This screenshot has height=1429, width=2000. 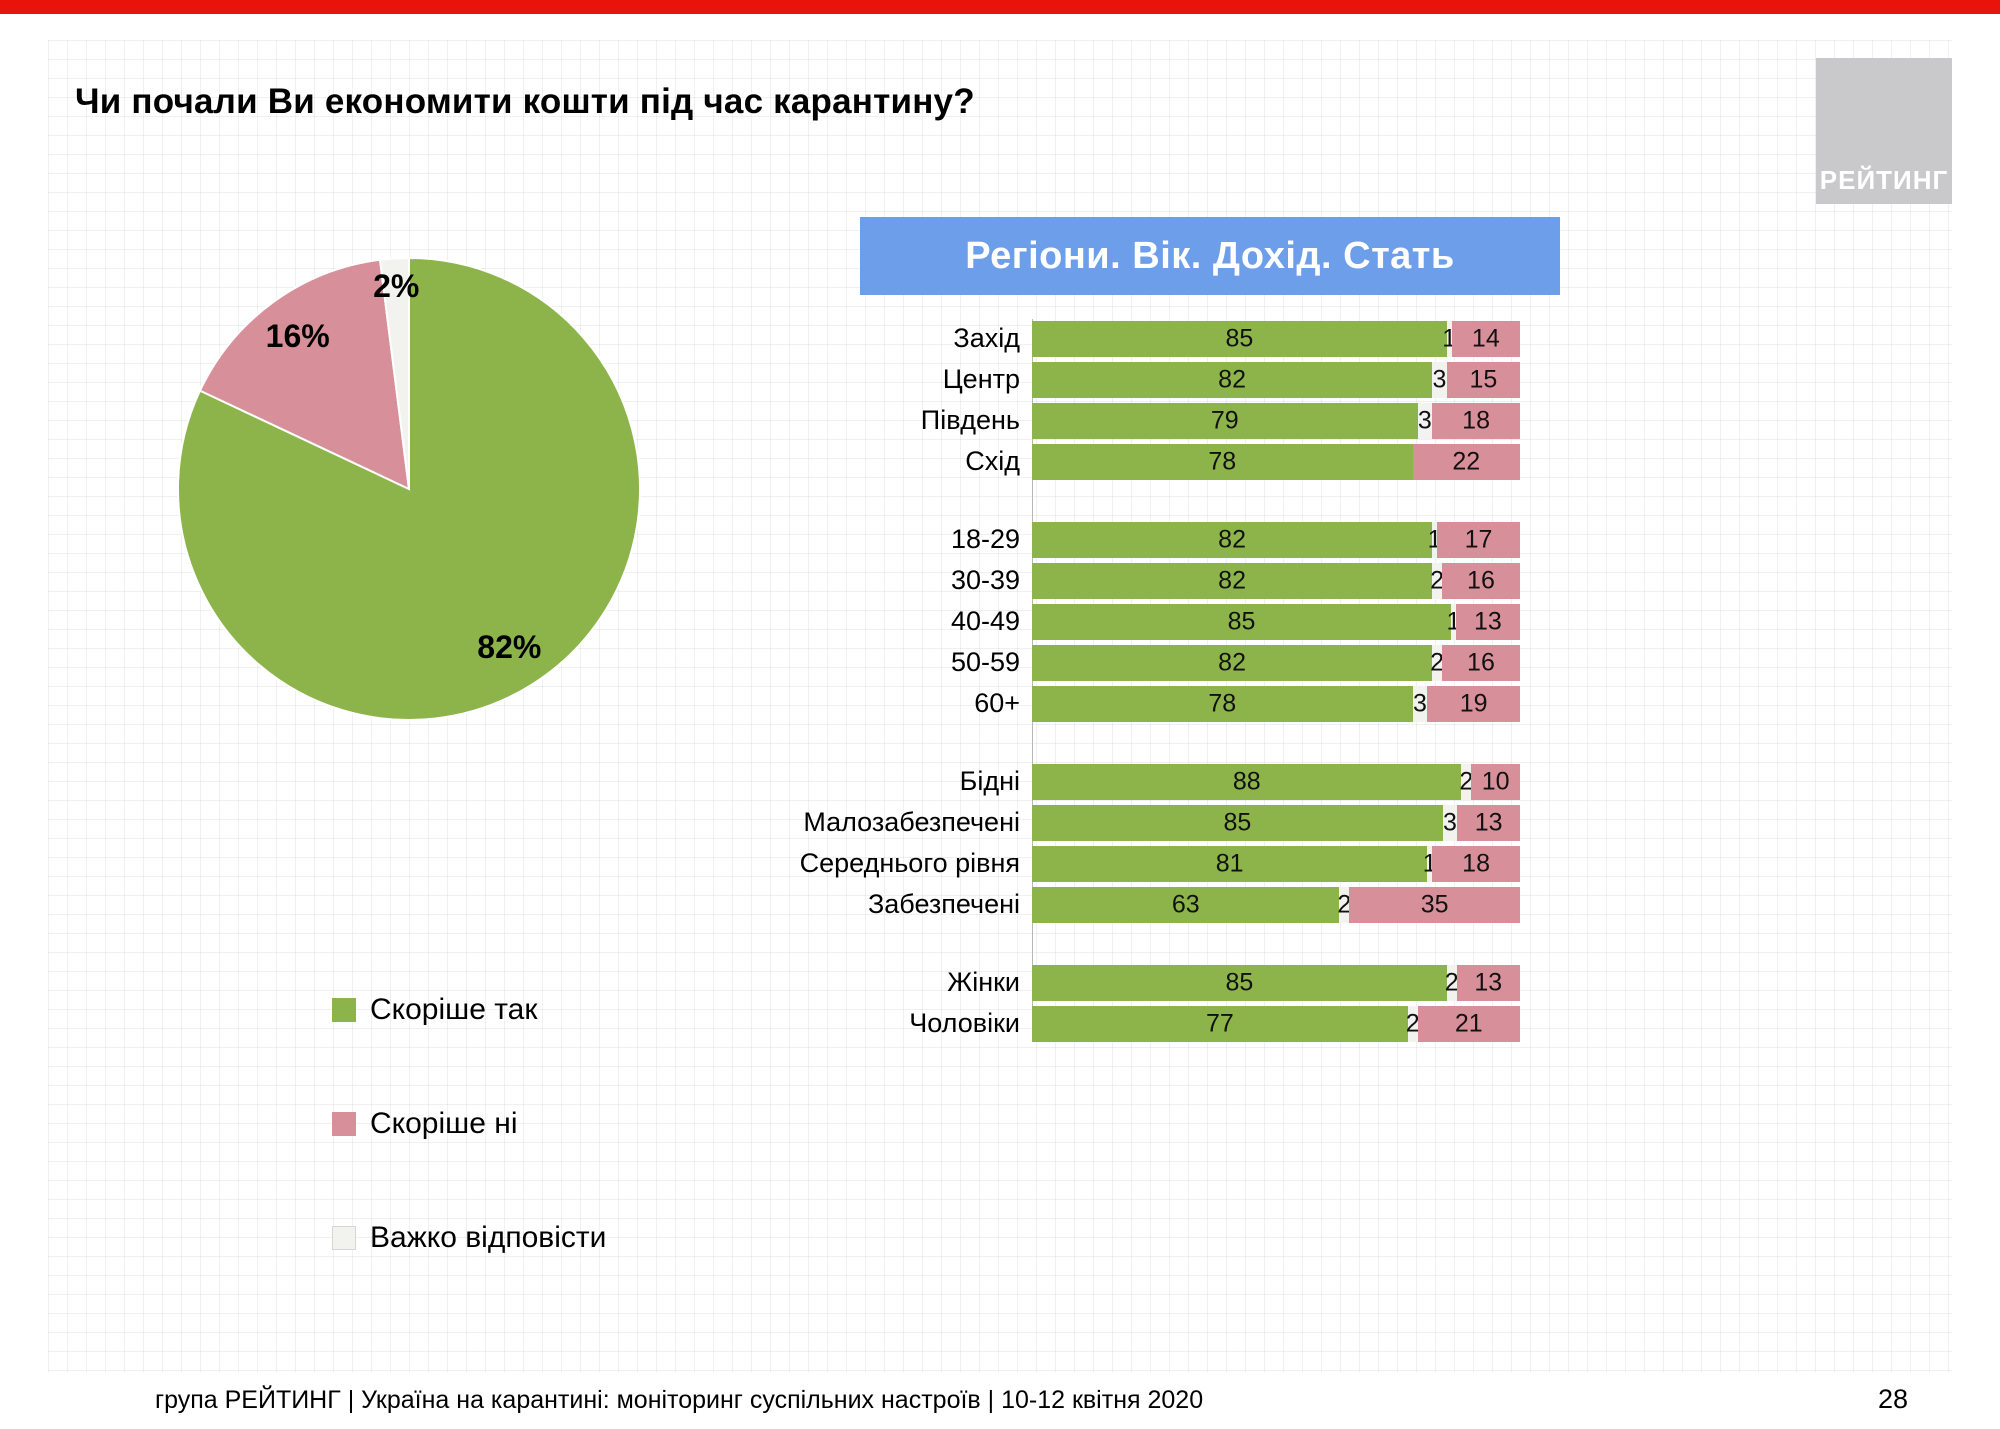 I want to click on bar-track: 85 2 13, so click(x=1276, y=982).